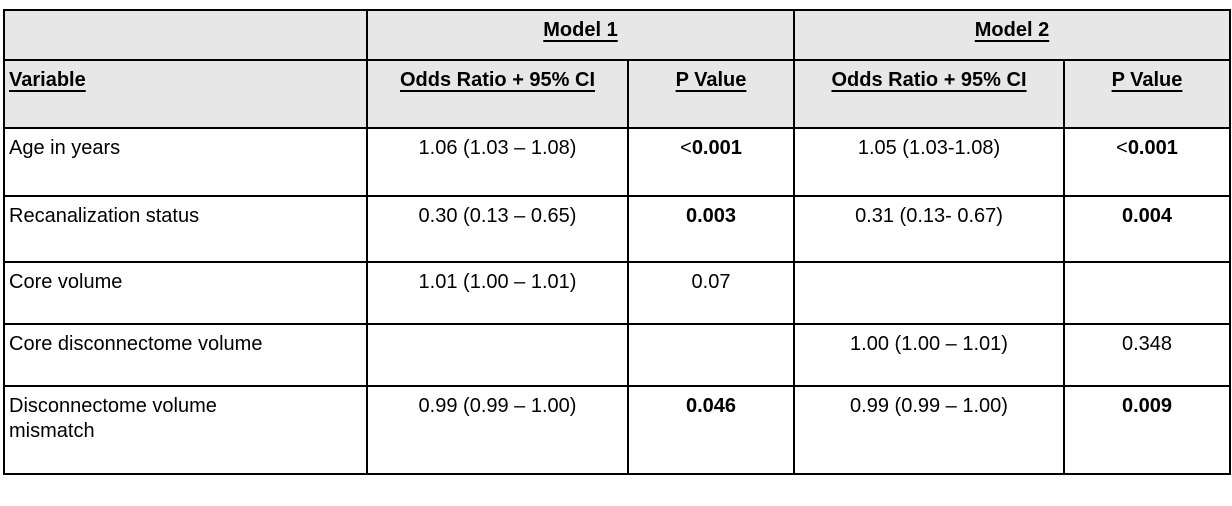 Image resolution: width=1232 pixels, height=506 pixels. Describe the element at coordinates (929, 430) in the screenshot. I see `model2-odds-ratio-cell: 0.99 (0.99 – 1.00)` at that location.